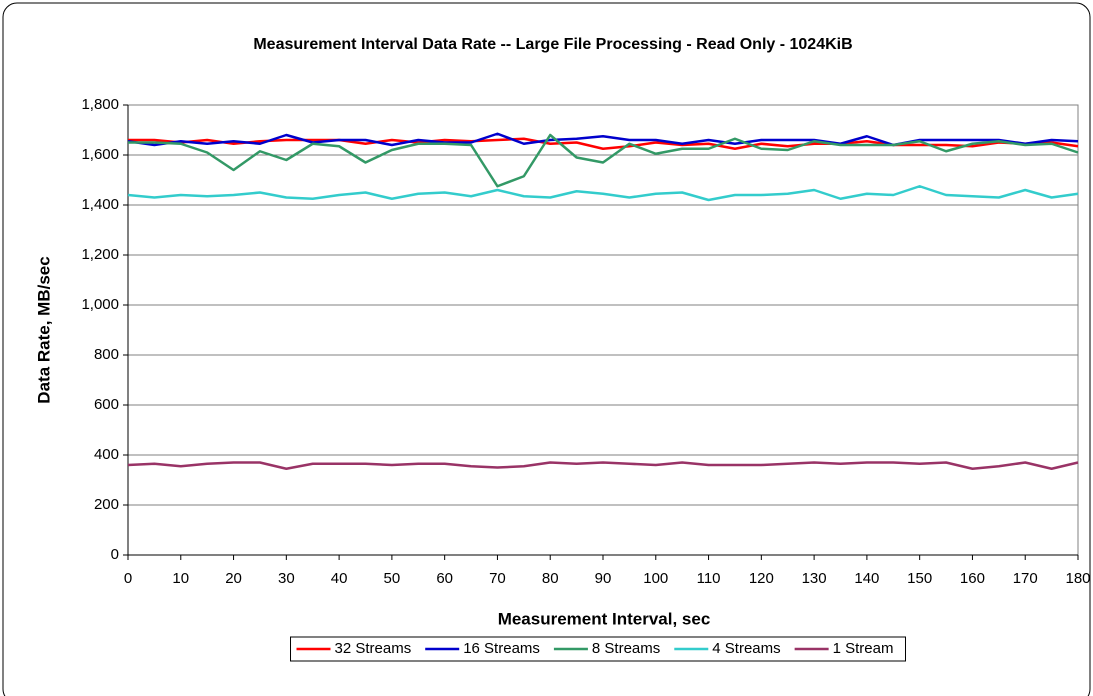 Image resolution: width=1093 pixels, height=696 pixels. What do you see at coordinates (655, 578) in the screenshot?
I see `x-tick-label: 100` at bounding box center [655, 578].